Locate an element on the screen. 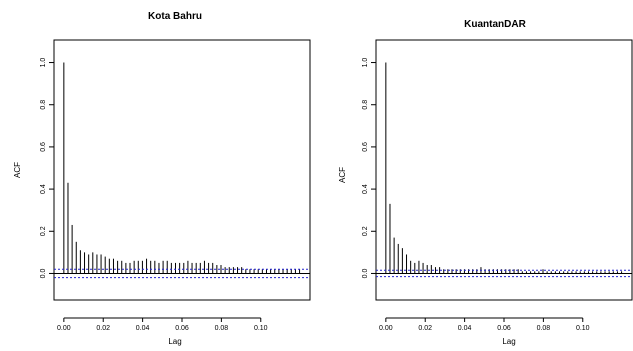 The image size is (633, 351). chart-title: KuantanDAR is located at coordinates (495, 24).